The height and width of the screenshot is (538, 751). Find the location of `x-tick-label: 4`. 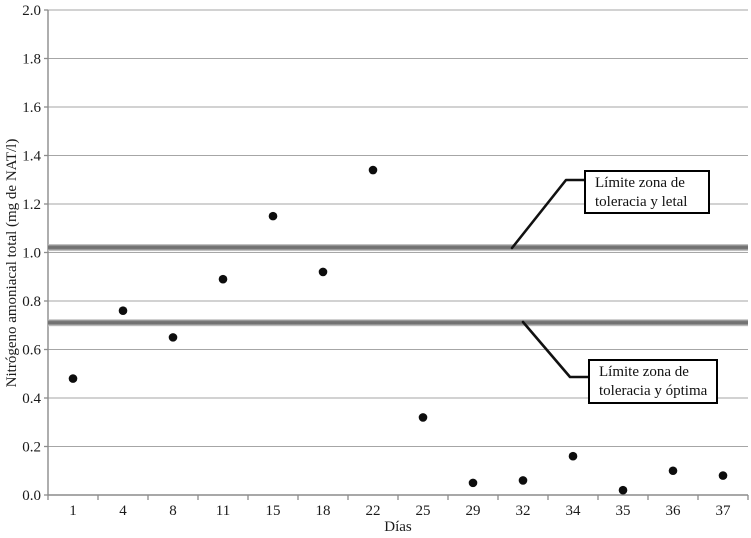

x-tick-label: 4 is located at coordinates (123, 511).